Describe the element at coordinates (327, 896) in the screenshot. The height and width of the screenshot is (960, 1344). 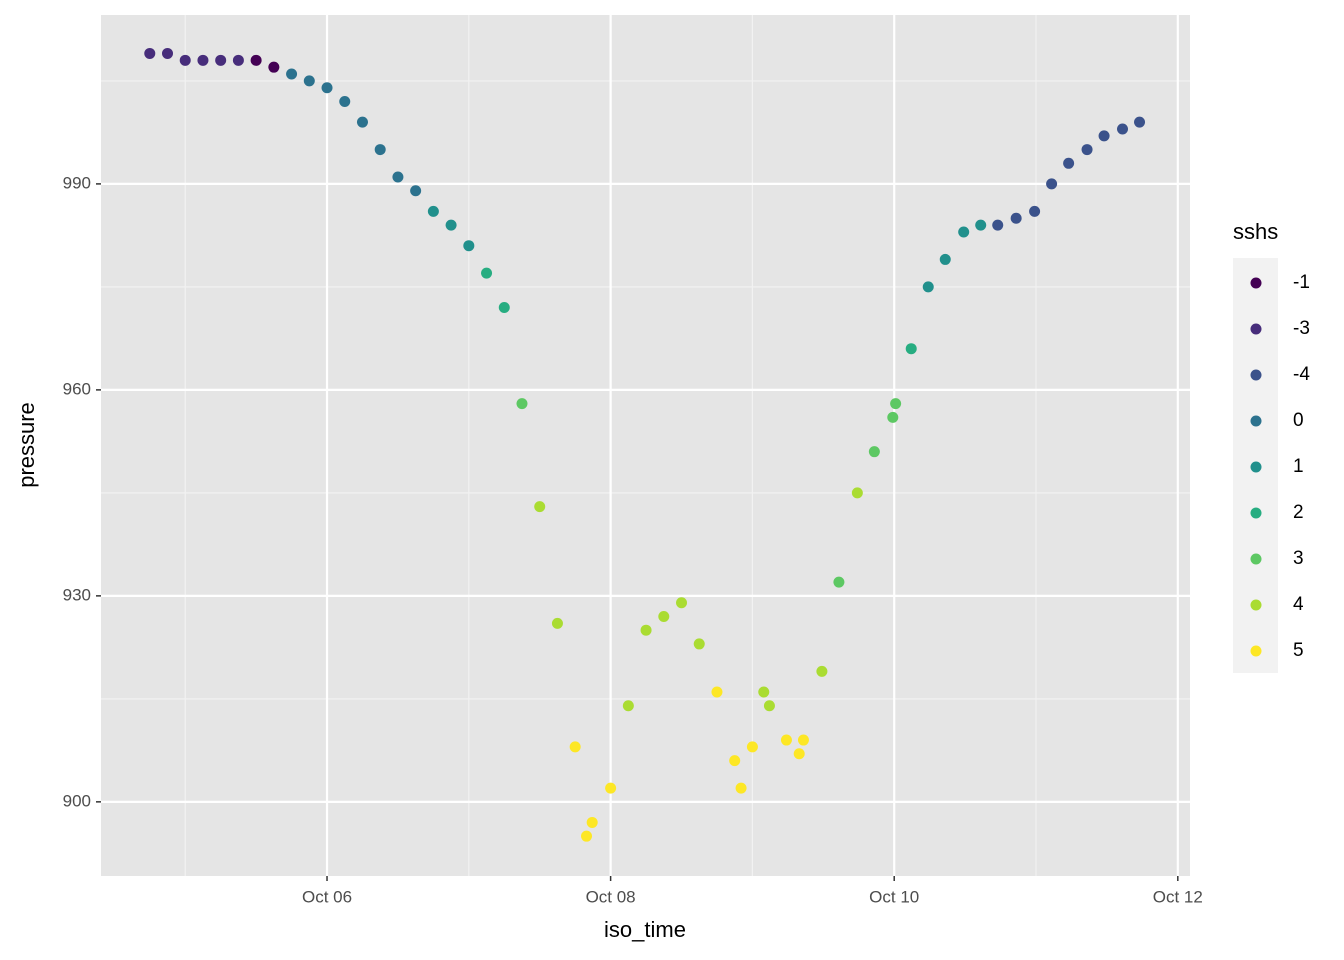
I see `x-tick-label: Oct 06` at that location.